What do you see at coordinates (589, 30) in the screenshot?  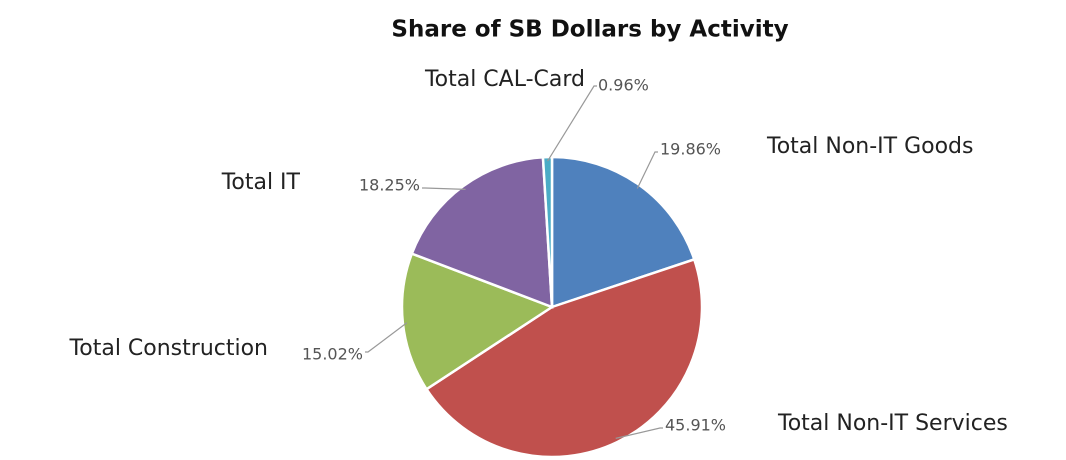 I see `chart-title: Share of SB Dollars by Activity` at bounding box center [589, 30].